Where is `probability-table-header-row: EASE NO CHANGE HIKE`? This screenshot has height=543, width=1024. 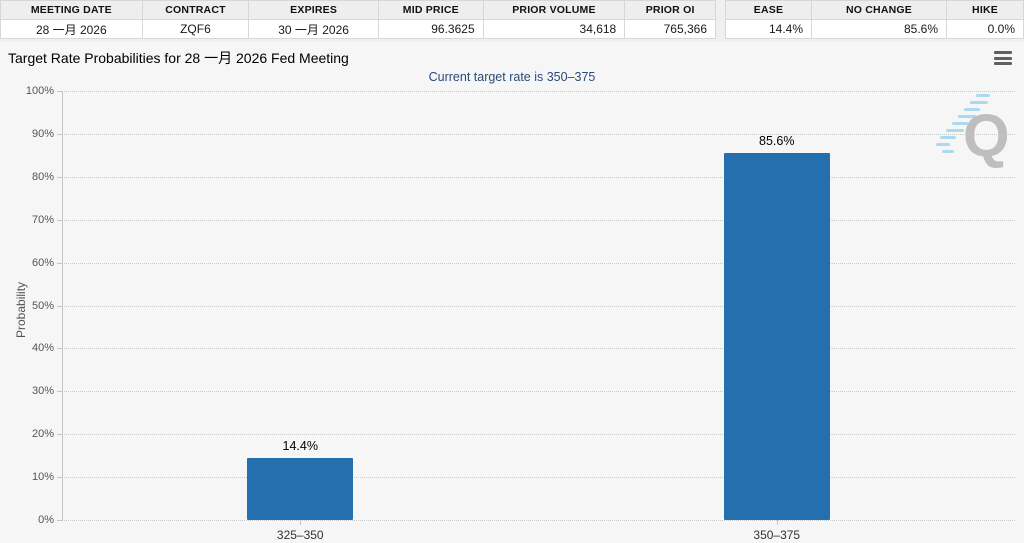
probability-table-header-row: EASE NO CHANGE HIKE is located at coordinates (874, 10).